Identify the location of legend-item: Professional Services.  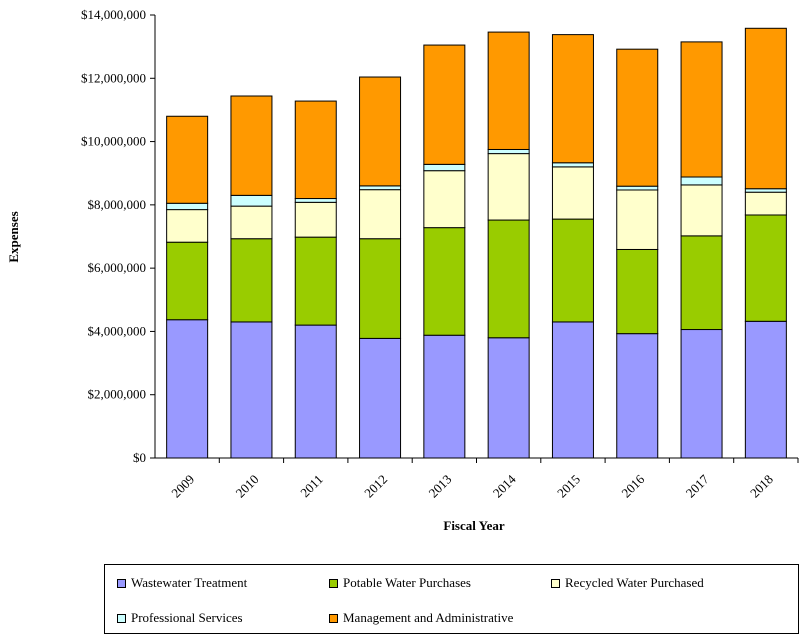
(180, 618).